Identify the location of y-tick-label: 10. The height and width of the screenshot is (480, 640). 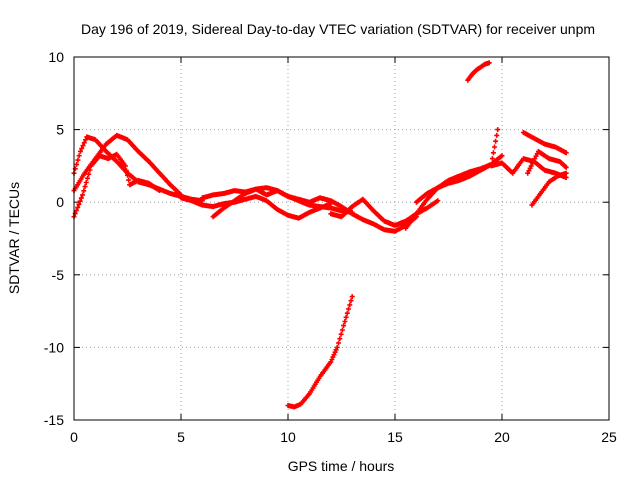
(56, 57).